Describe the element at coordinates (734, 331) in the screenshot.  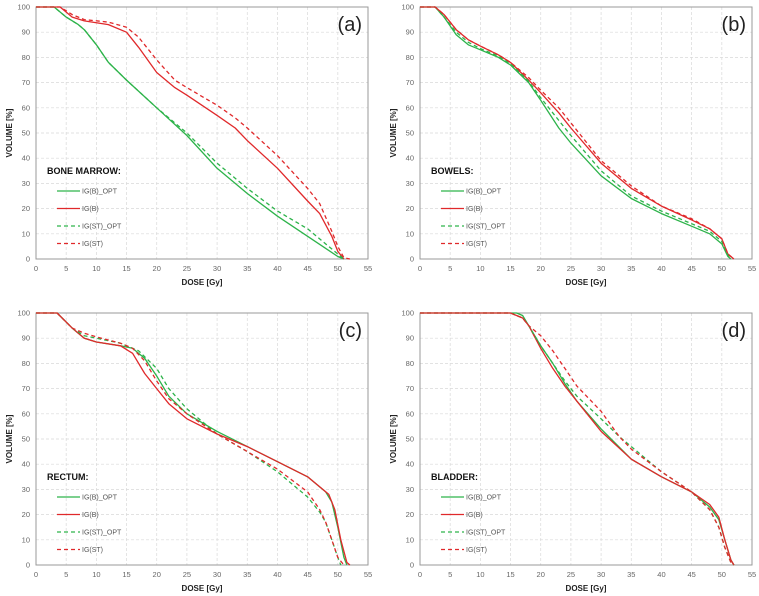
I see `panel-label: (d)` at that location.